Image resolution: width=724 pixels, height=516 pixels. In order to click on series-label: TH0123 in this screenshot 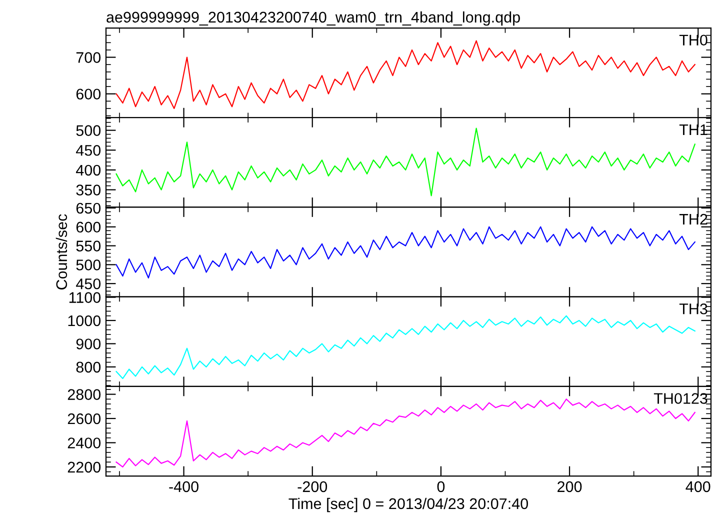, I will do `click(681, 398)`.